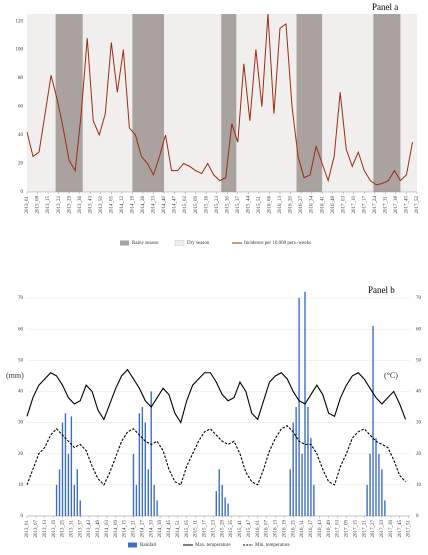  What do you see at coordinates (206, 205) in the screenshot?
I see `x-tick-label: 2015_16` at bounding box center [206, 205].